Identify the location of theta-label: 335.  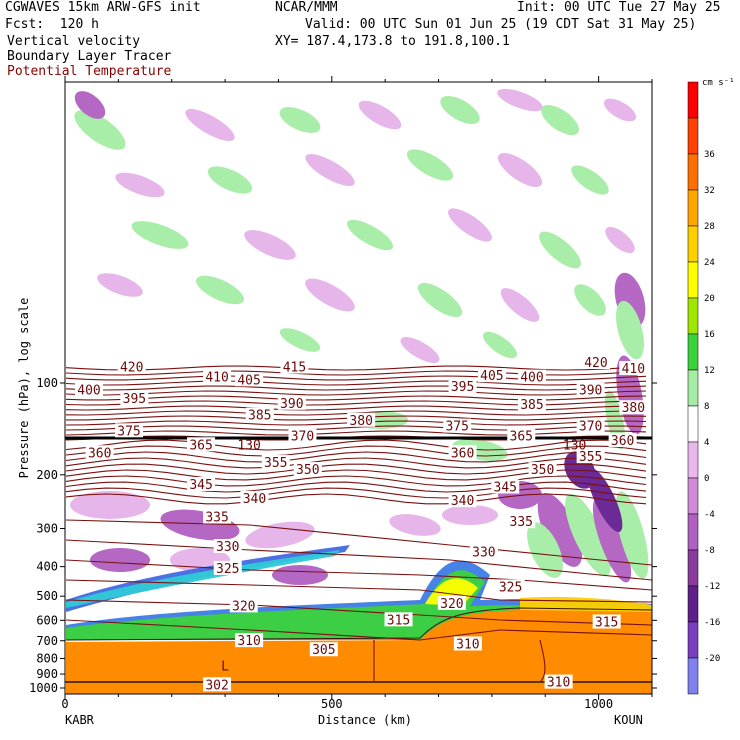
(521, 522).